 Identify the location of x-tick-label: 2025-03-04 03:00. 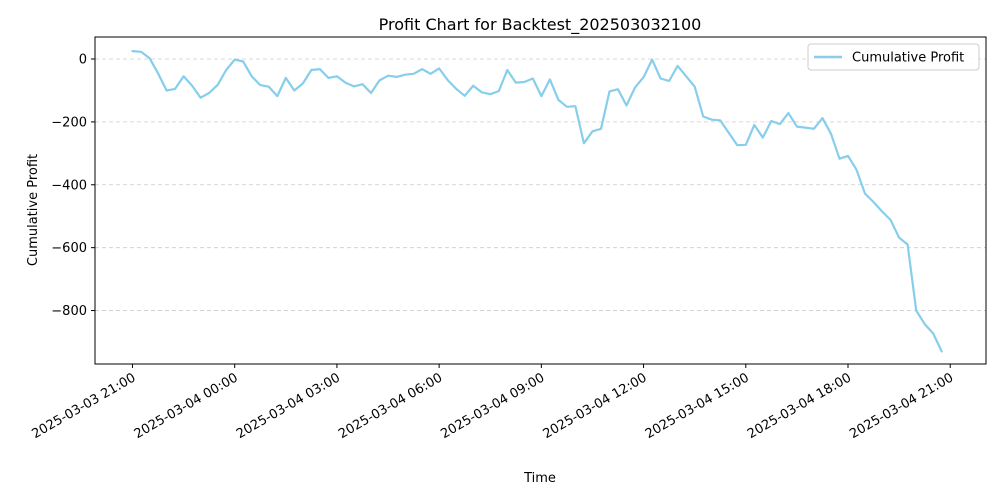
(288, 406).